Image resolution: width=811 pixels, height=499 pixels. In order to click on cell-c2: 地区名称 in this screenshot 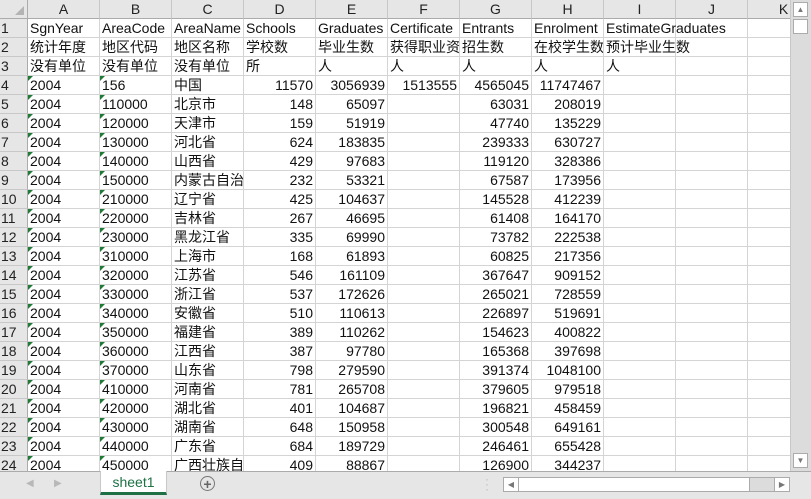, I will do `click(208, 47)`.